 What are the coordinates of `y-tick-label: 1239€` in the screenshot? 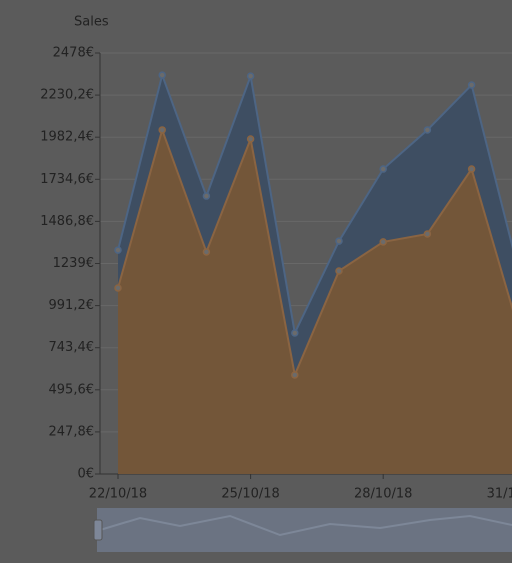 It's located at (73, 263).